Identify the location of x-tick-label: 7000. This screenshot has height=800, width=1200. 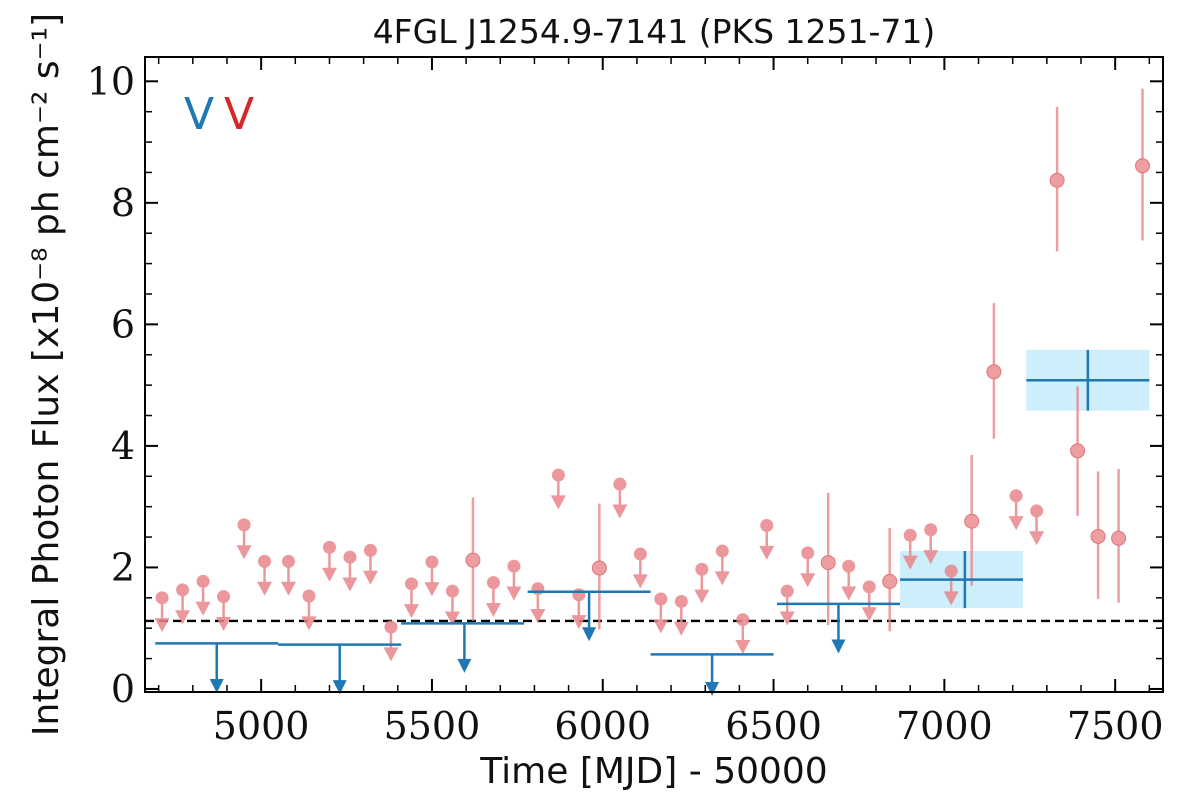
(944, 726).